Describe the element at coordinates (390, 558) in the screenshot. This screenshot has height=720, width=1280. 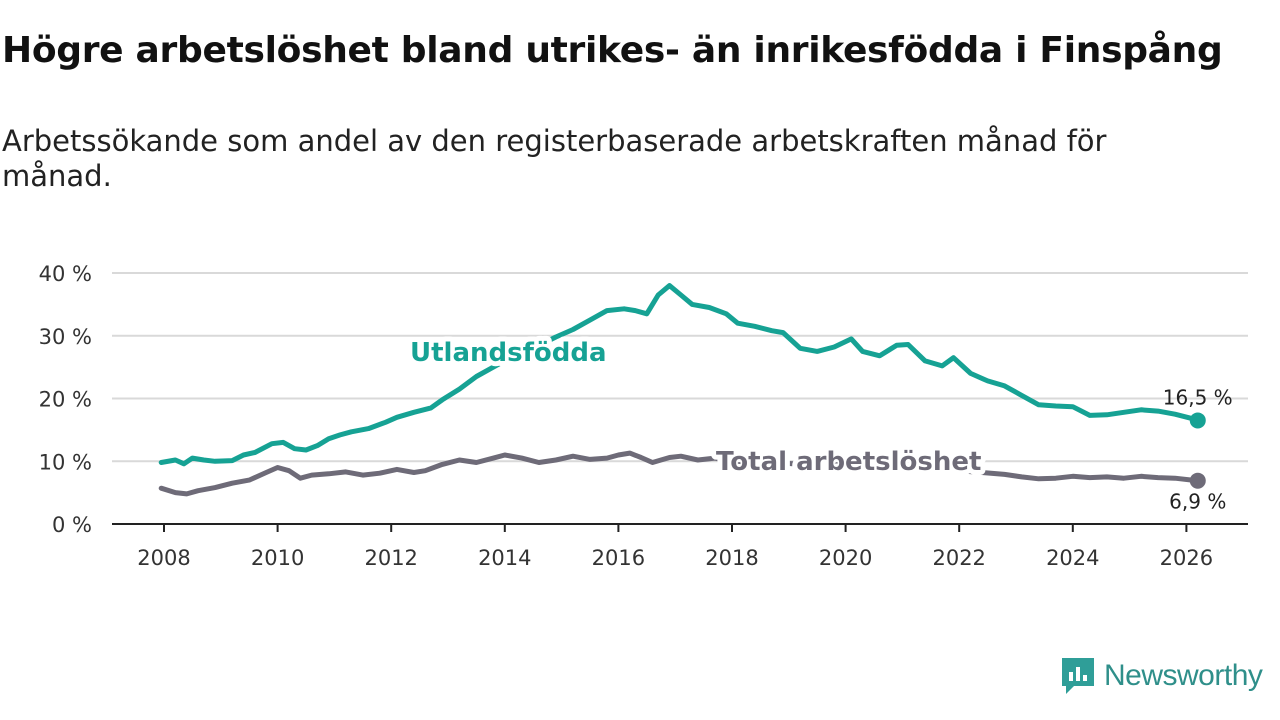
I see `x-tick-label: 2012` at that location.